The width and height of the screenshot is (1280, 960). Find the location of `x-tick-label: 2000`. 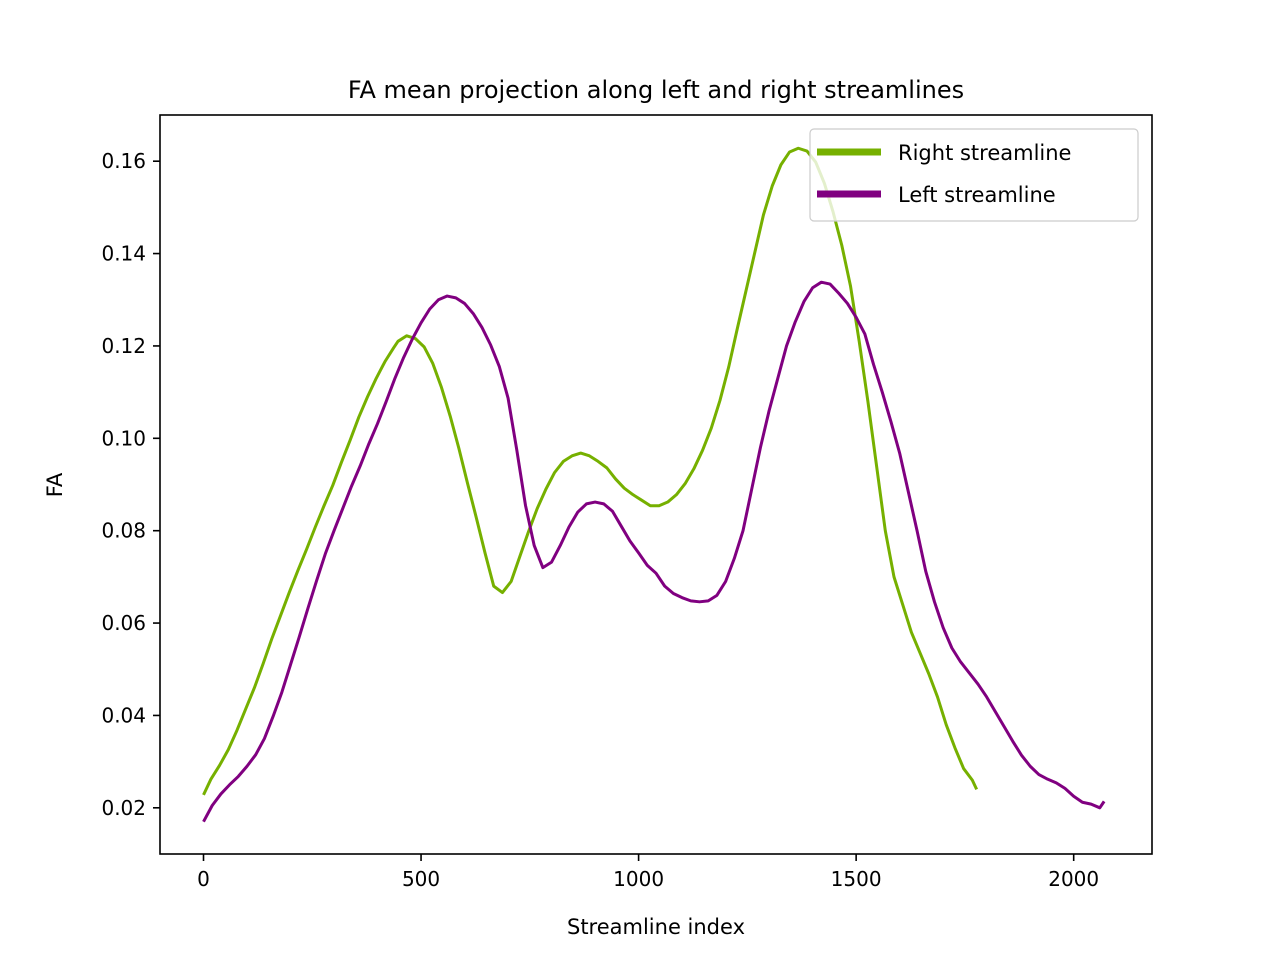

x-tick-label: 2000 is located at coordinates (1073, 879).